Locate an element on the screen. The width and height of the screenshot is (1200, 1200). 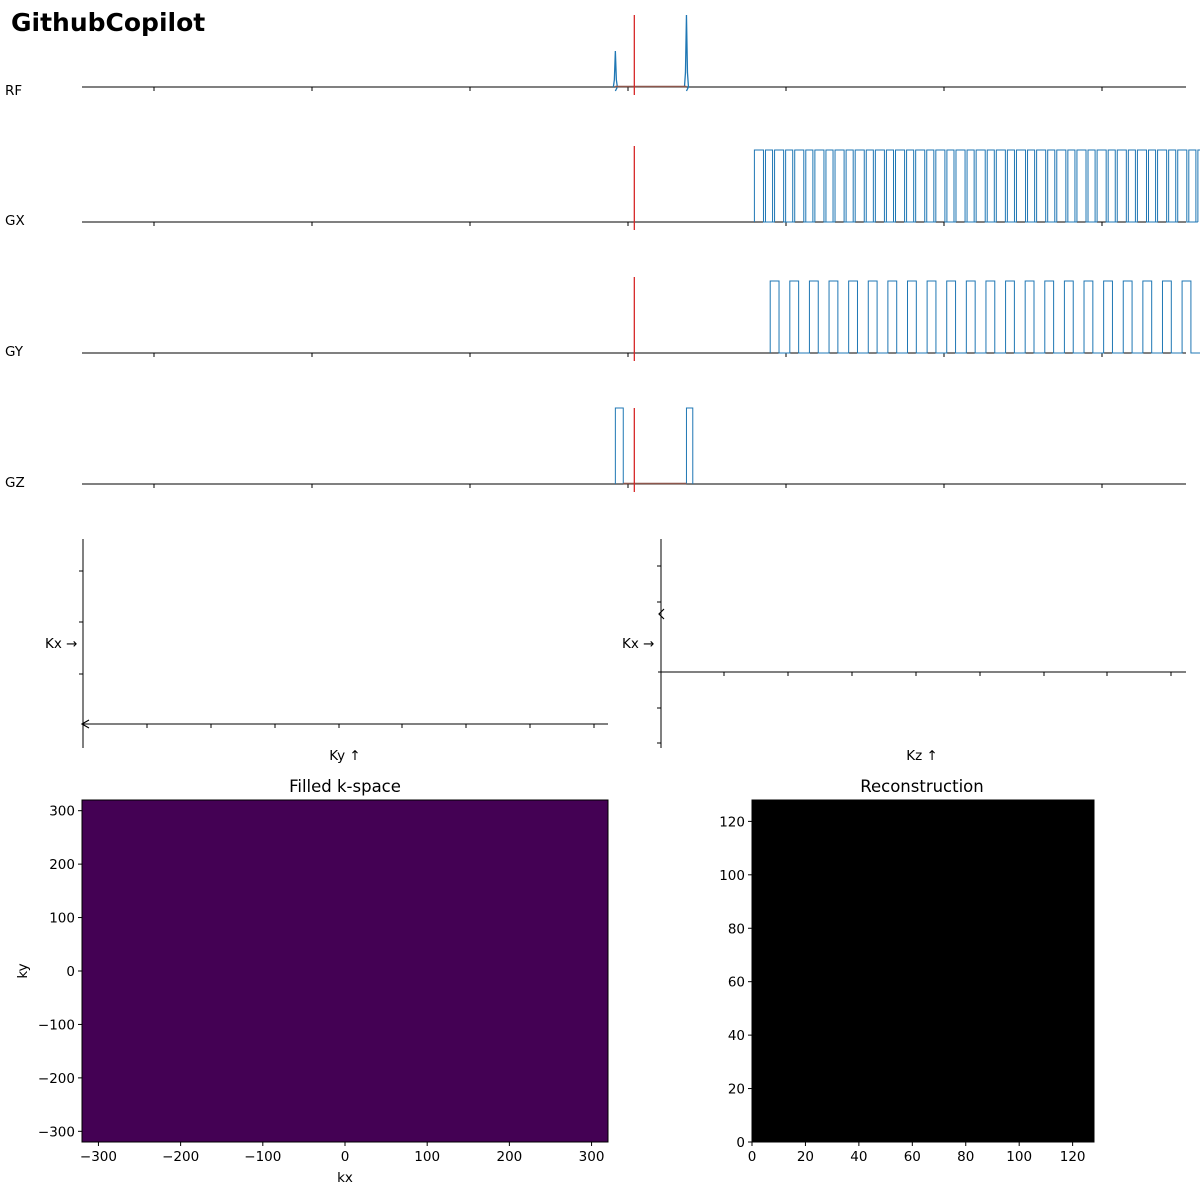
rf-channel-label: RF is located at coordinates (13, 91).